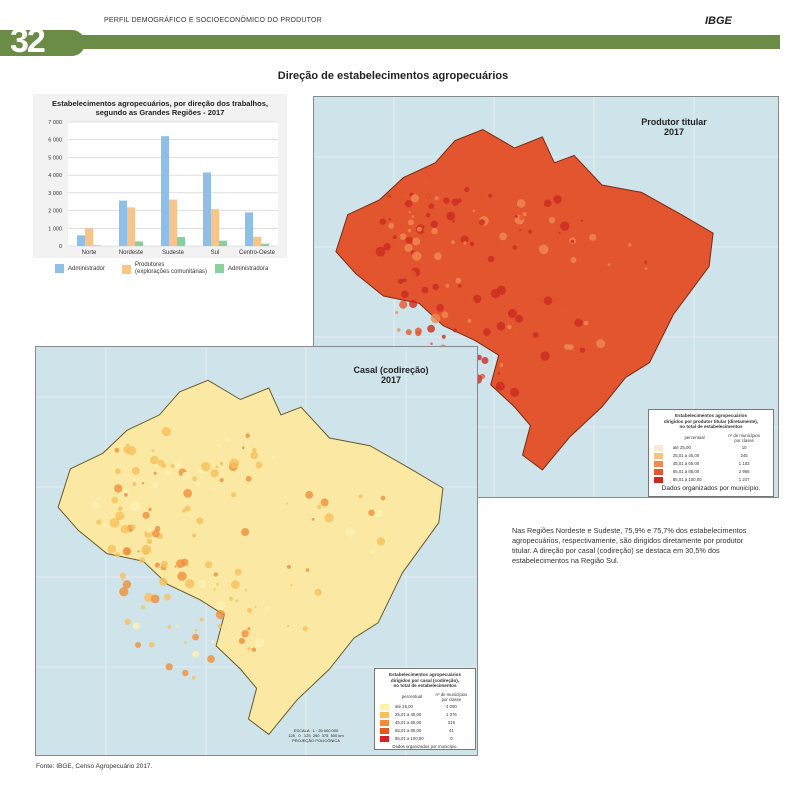 Image resolution: width=800 pixels, height=800 pixels. I want to click on legend-label: Administrador, so click(87, 268).